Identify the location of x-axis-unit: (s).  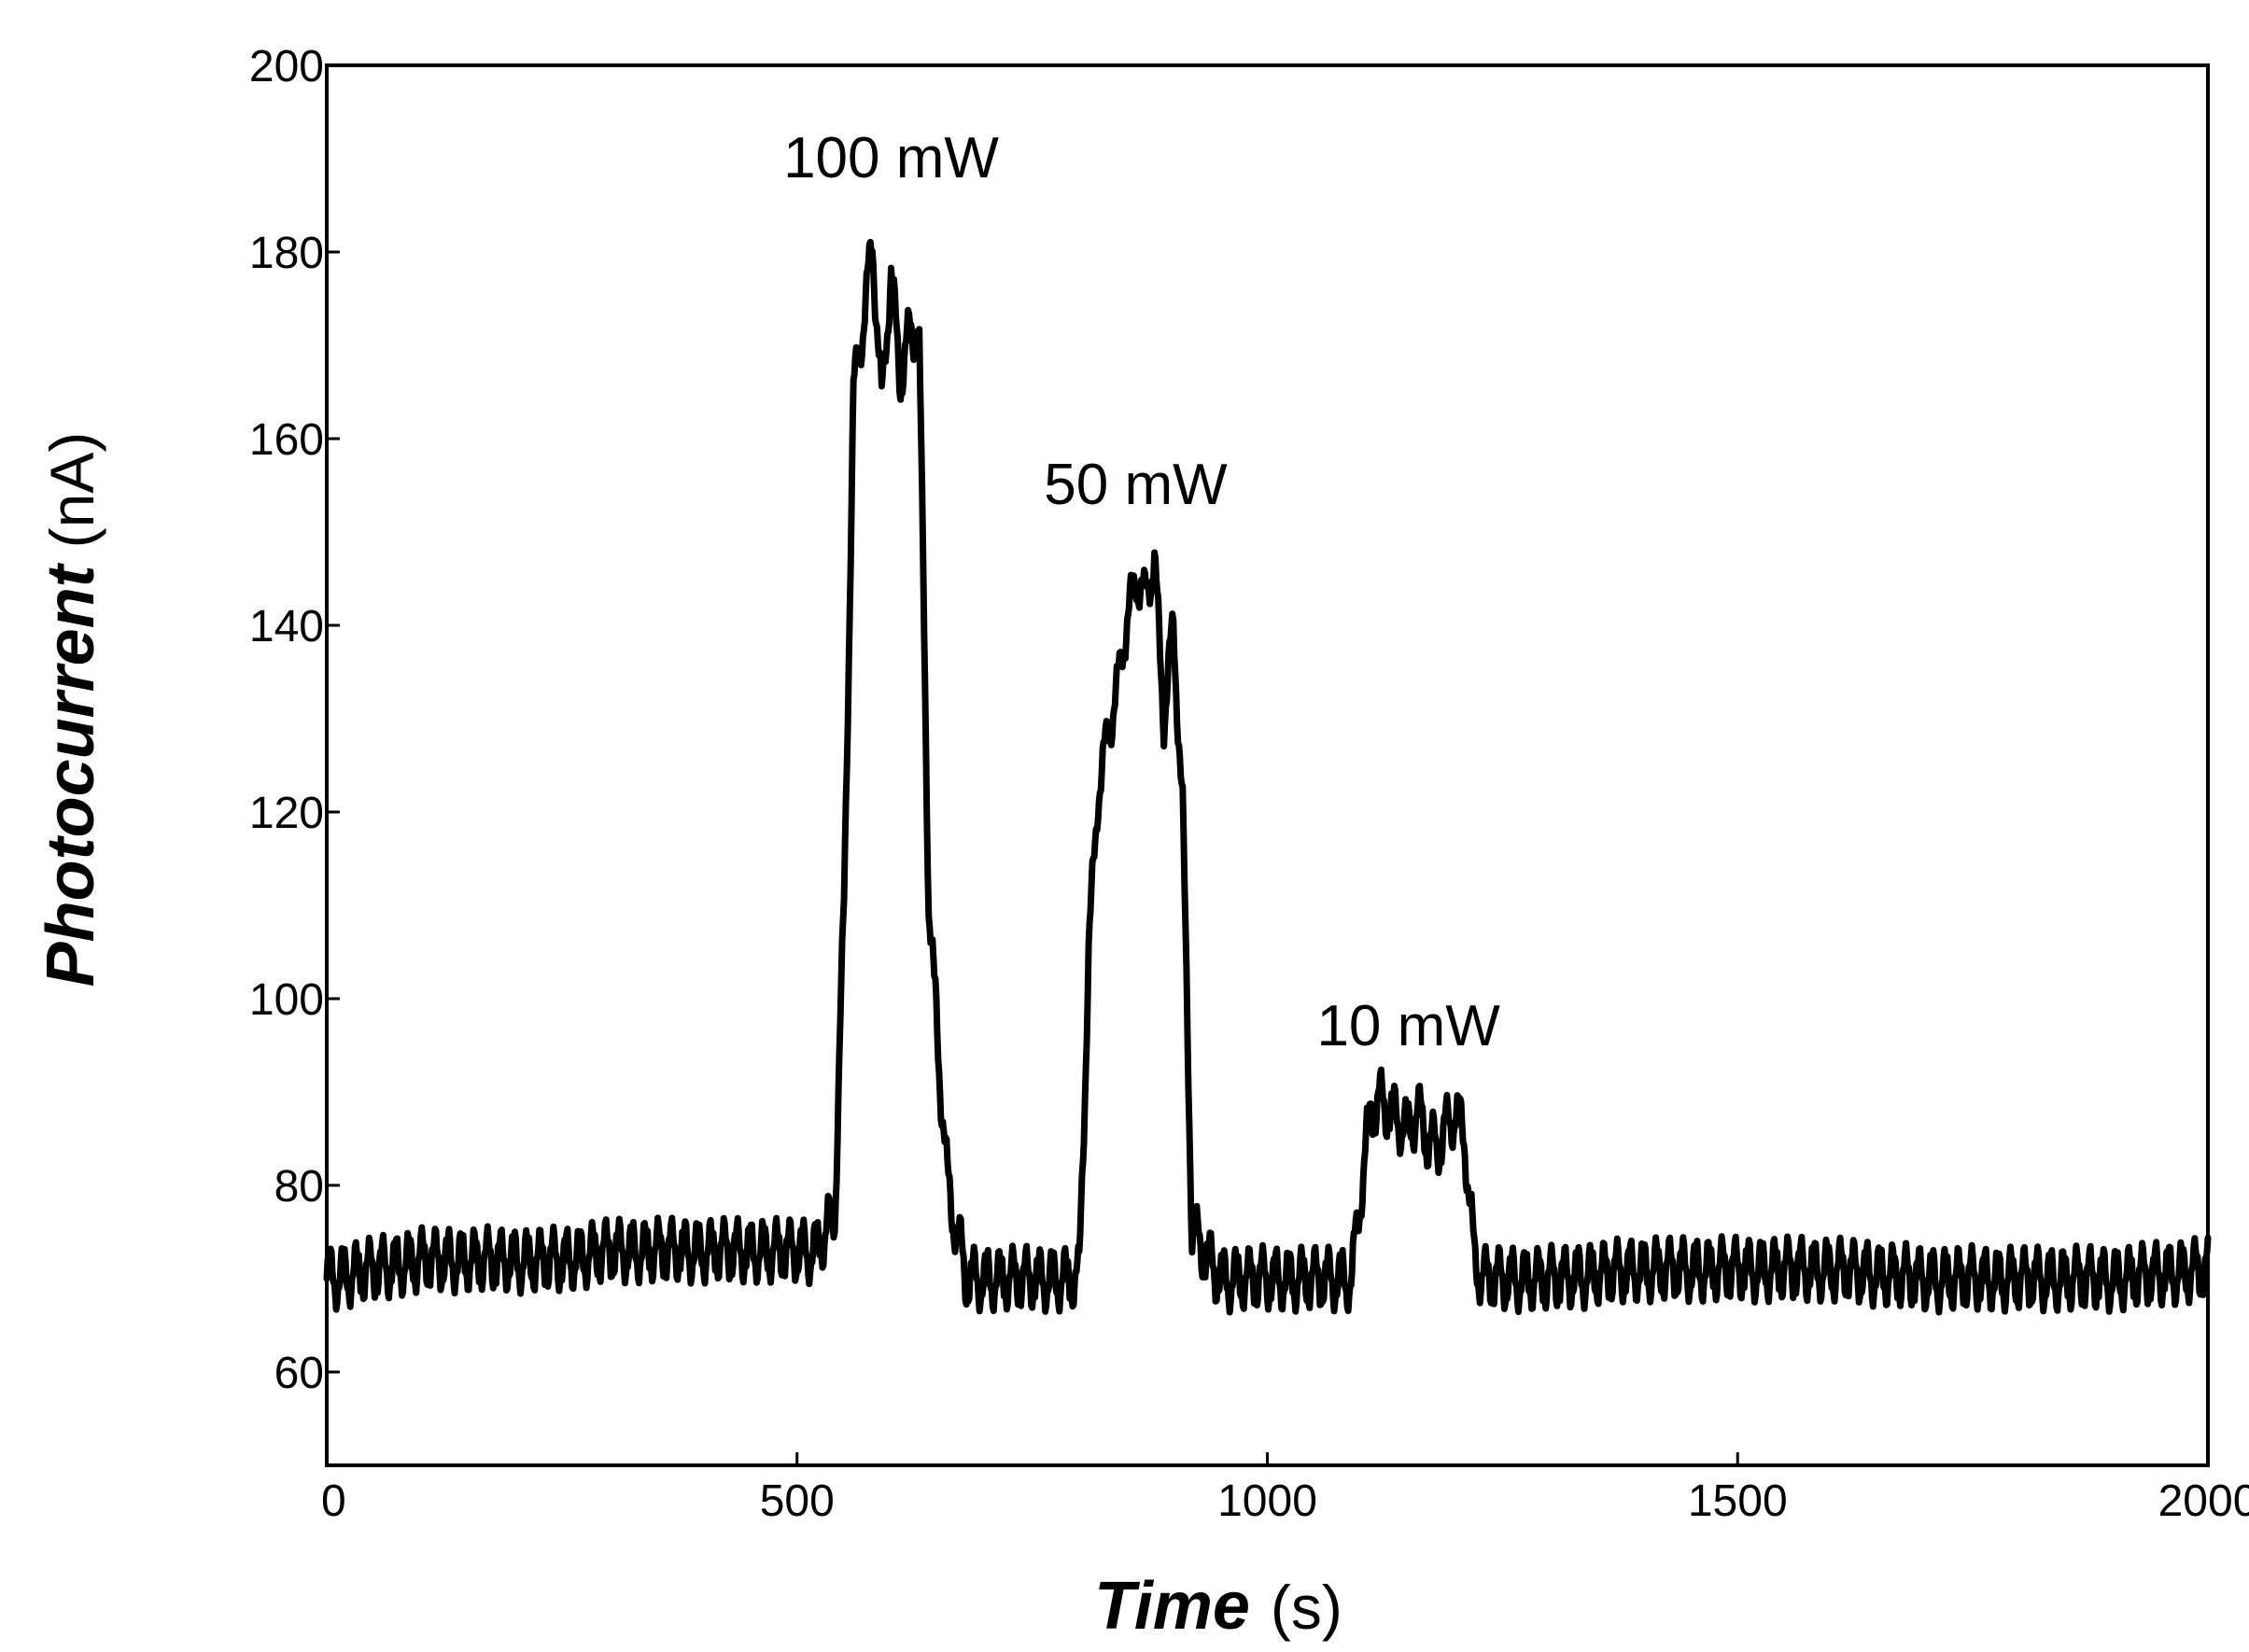
(1306, 1607).